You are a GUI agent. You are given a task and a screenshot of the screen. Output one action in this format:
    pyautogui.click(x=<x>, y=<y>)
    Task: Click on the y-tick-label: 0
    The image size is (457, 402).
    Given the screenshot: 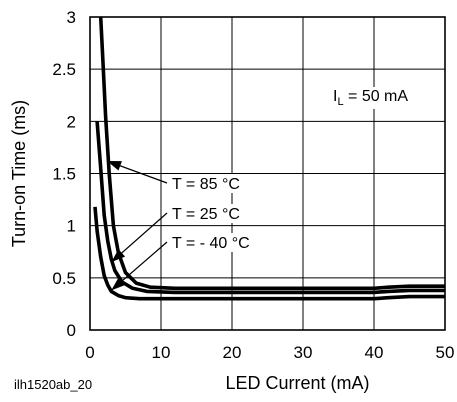 What is the action you would take?
    pyautogui.click(x=71, y=330)
    